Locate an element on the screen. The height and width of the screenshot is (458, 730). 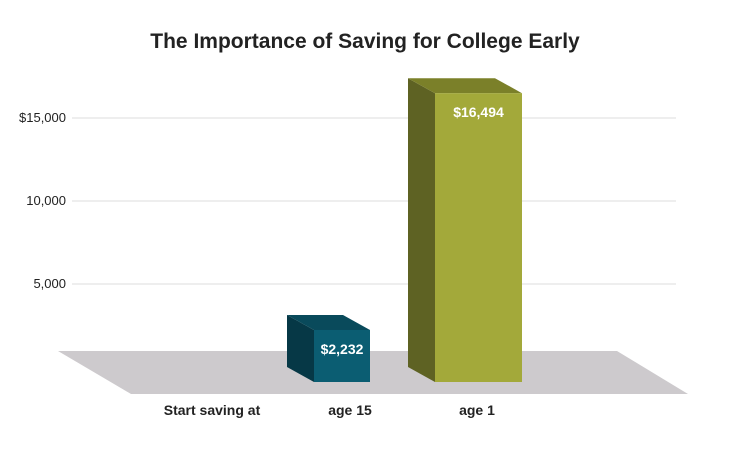
y-axis-ticks: $15,000 10,000 5,000 is located at coordinates (42, 200).